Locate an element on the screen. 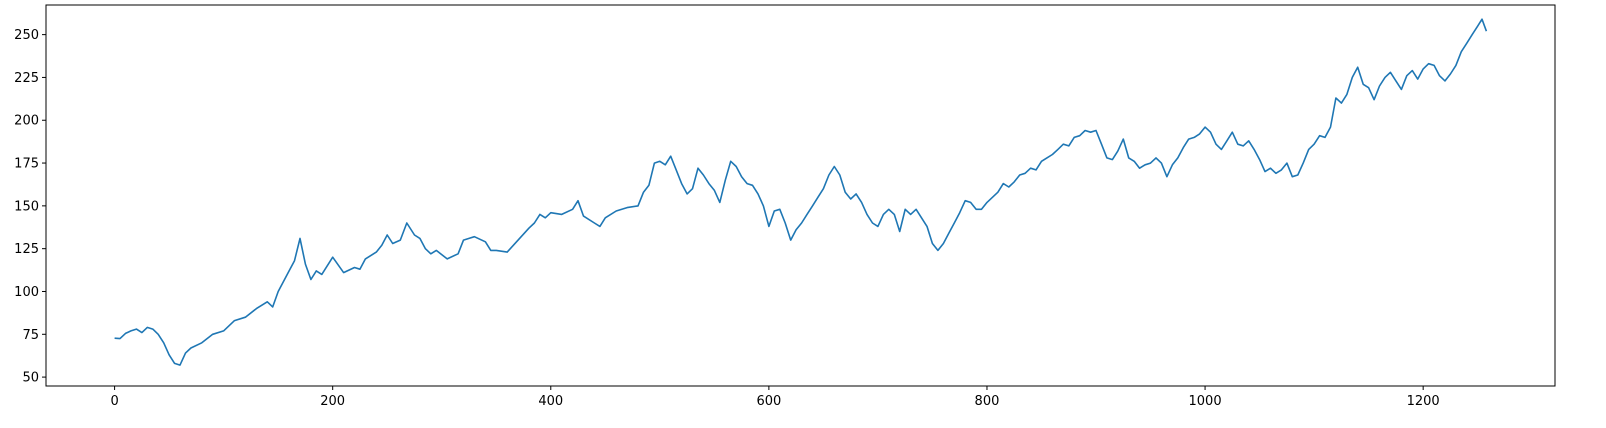  y-tick-label: 250 is located at coordinates (26, 35).